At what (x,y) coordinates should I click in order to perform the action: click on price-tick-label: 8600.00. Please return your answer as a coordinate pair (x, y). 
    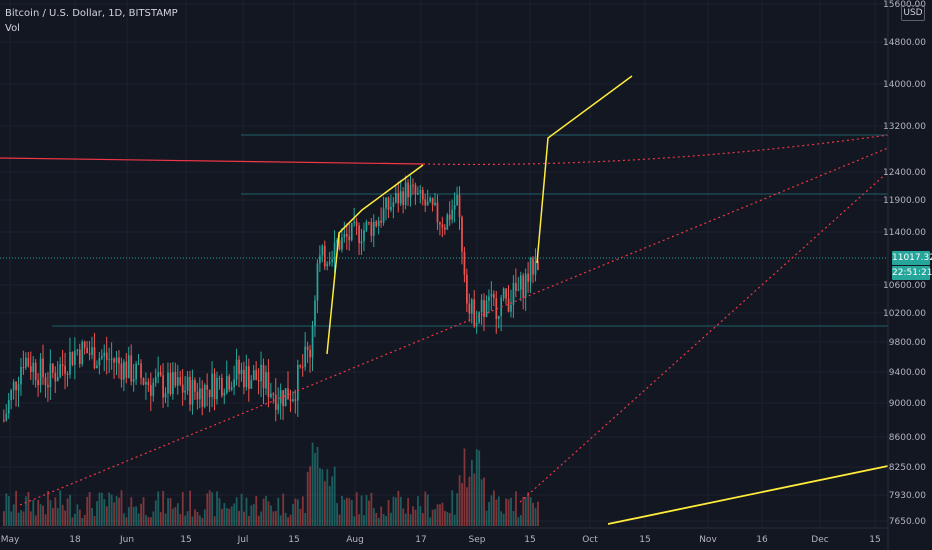
    Looking at the image, I should click on (907, 438).